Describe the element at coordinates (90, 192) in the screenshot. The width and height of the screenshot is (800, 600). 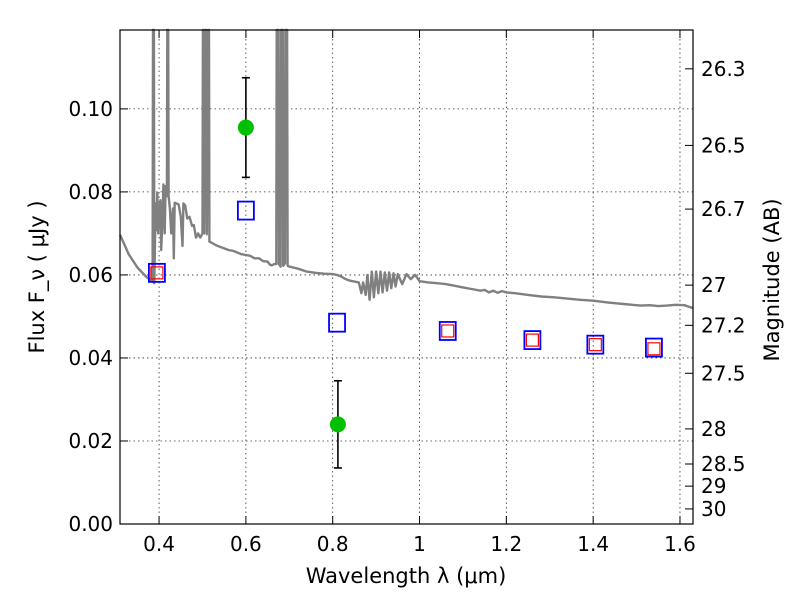
I see `y-tick-label: 0.08` at that location.